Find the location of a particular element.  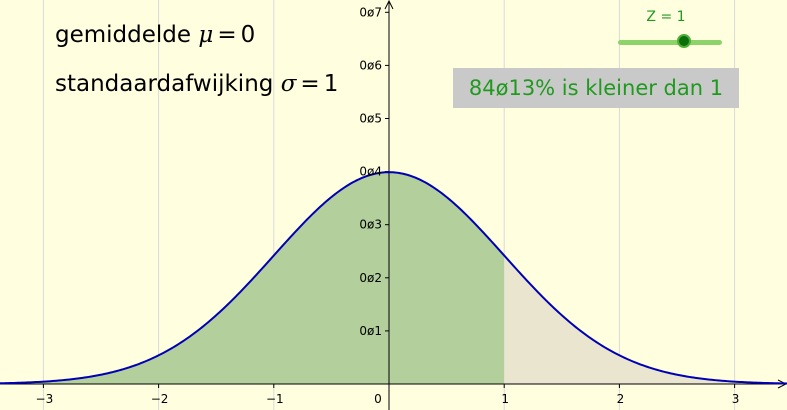

z-slider-track is located at coordinates (670, 42).